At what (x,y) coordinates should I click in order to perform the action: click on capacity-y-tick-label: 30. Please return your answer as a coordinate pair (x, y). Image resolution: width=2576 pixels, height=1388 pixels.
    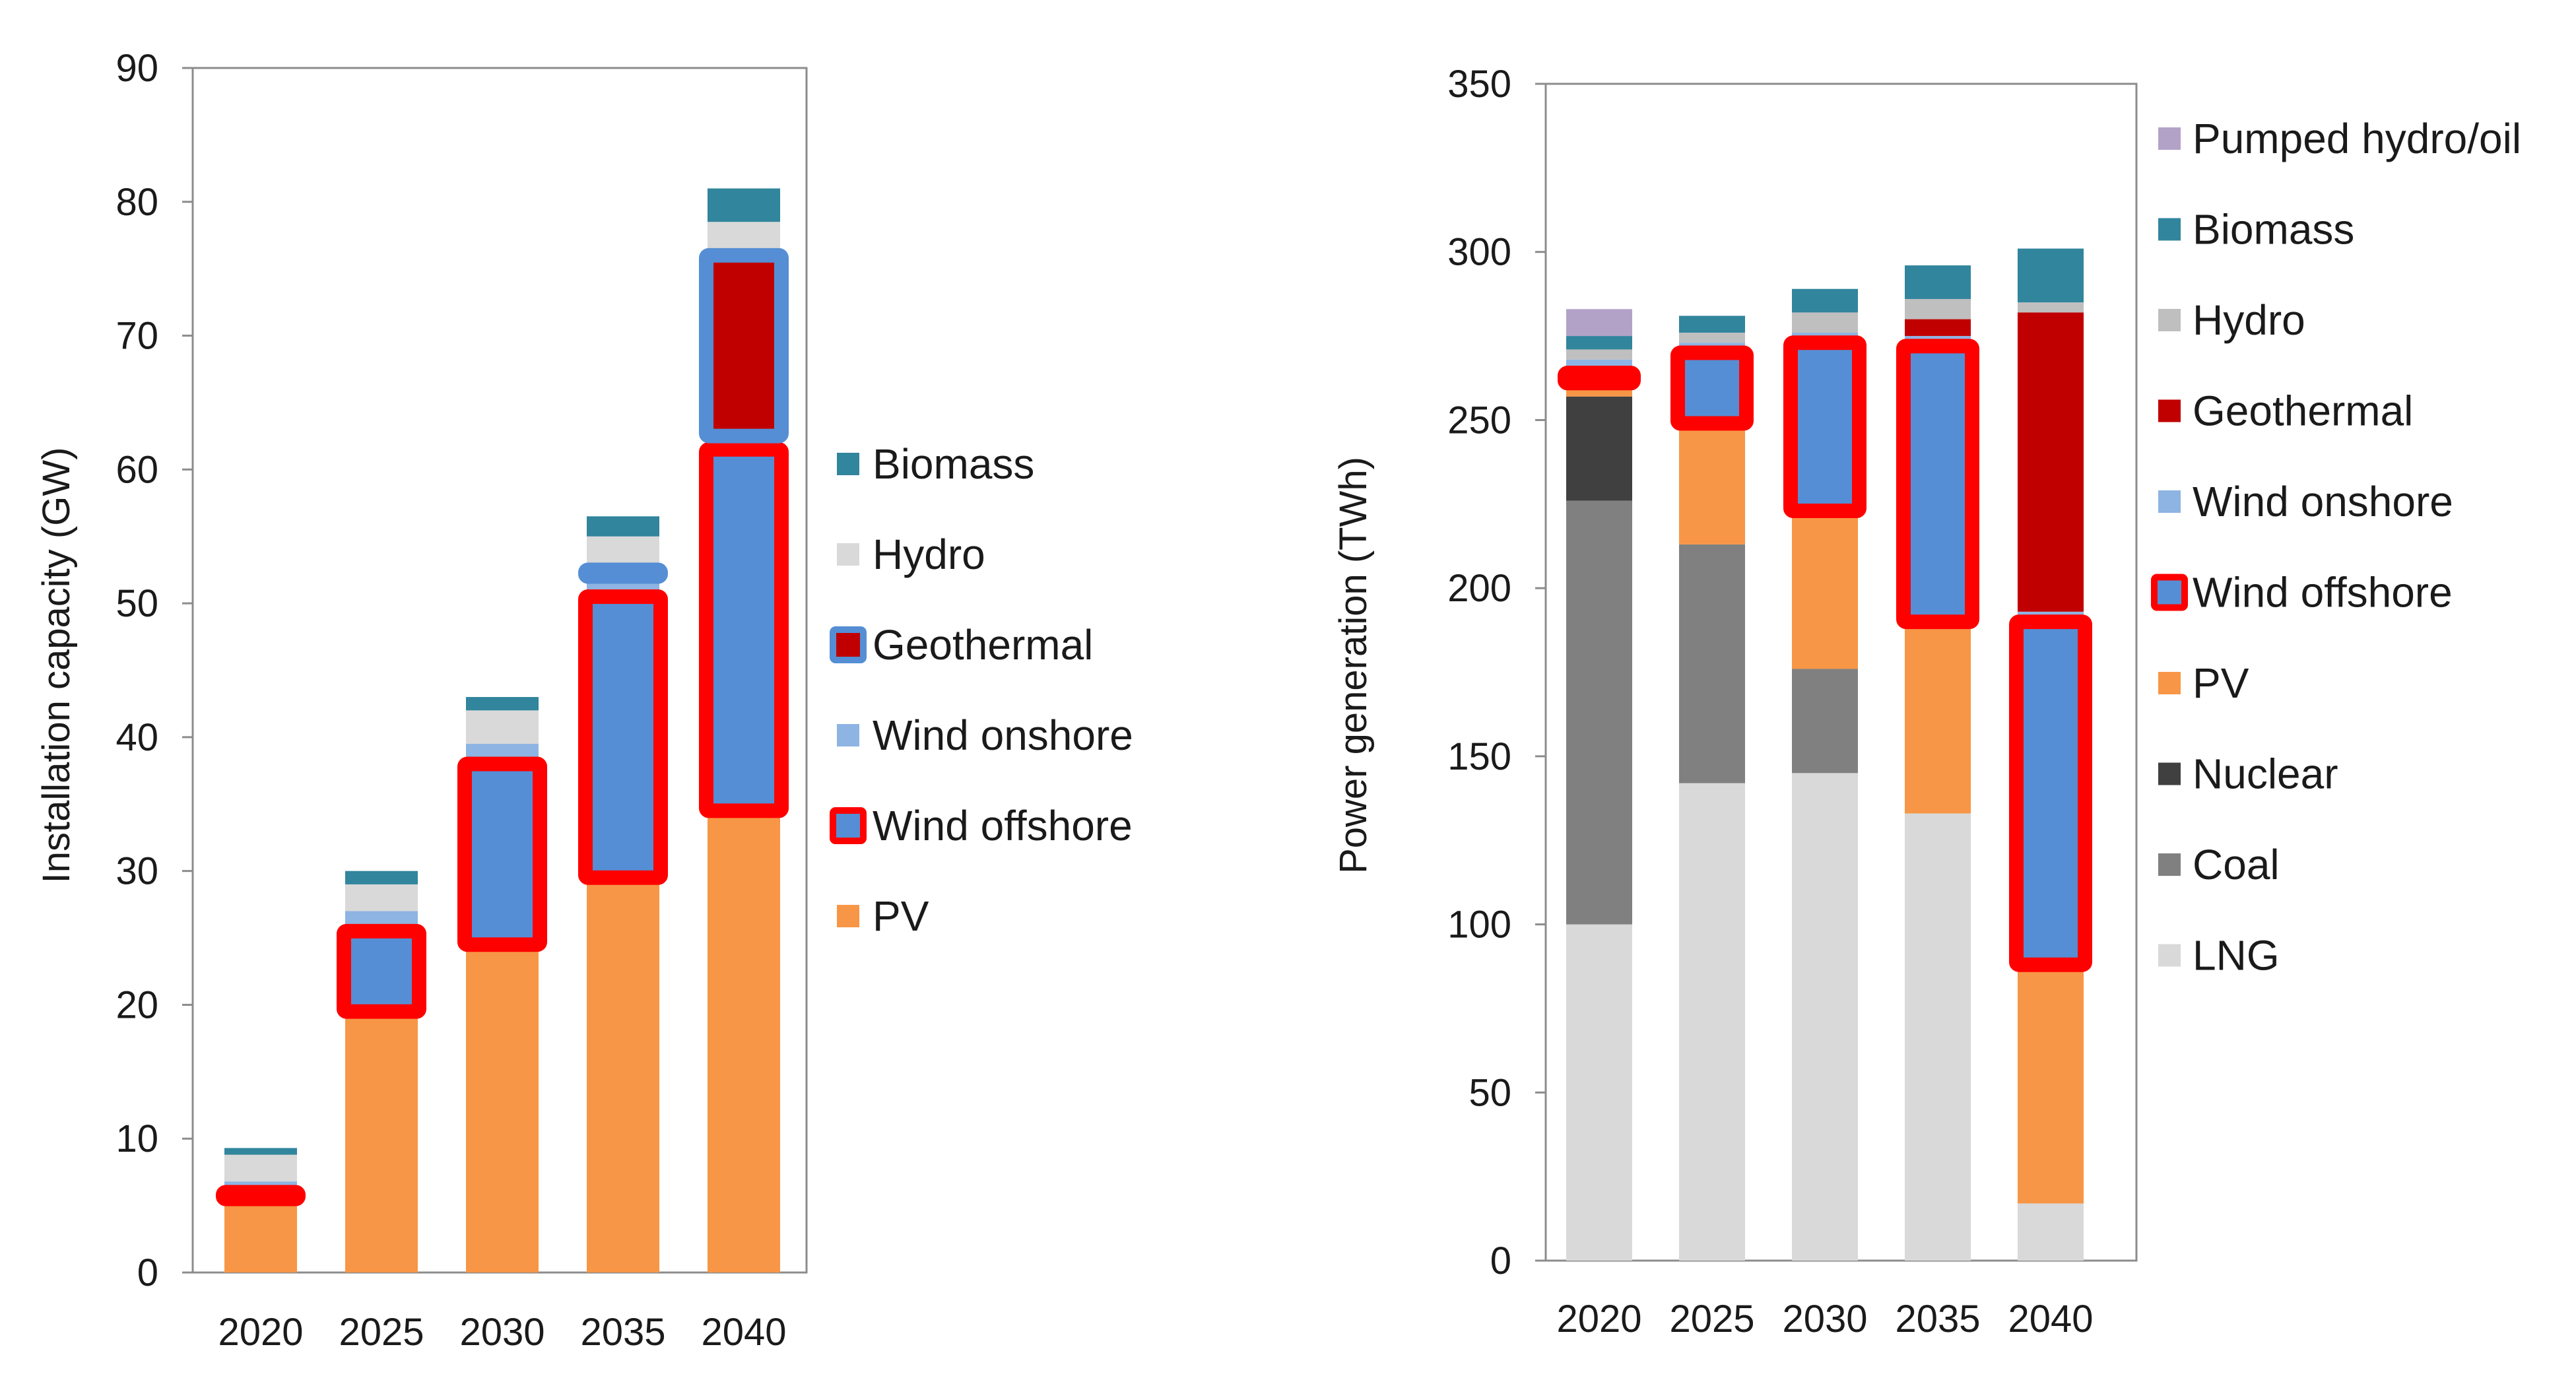
    Looking at the image, I should click on (137, 871).